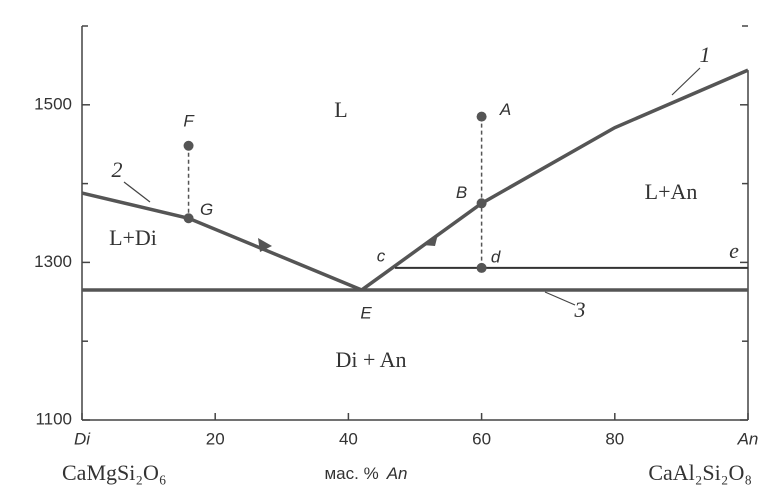 The image size is (766, 497). Describe the element at coordinates (580, 309) in the screenshot. I see `curve-label: 3` at that location.